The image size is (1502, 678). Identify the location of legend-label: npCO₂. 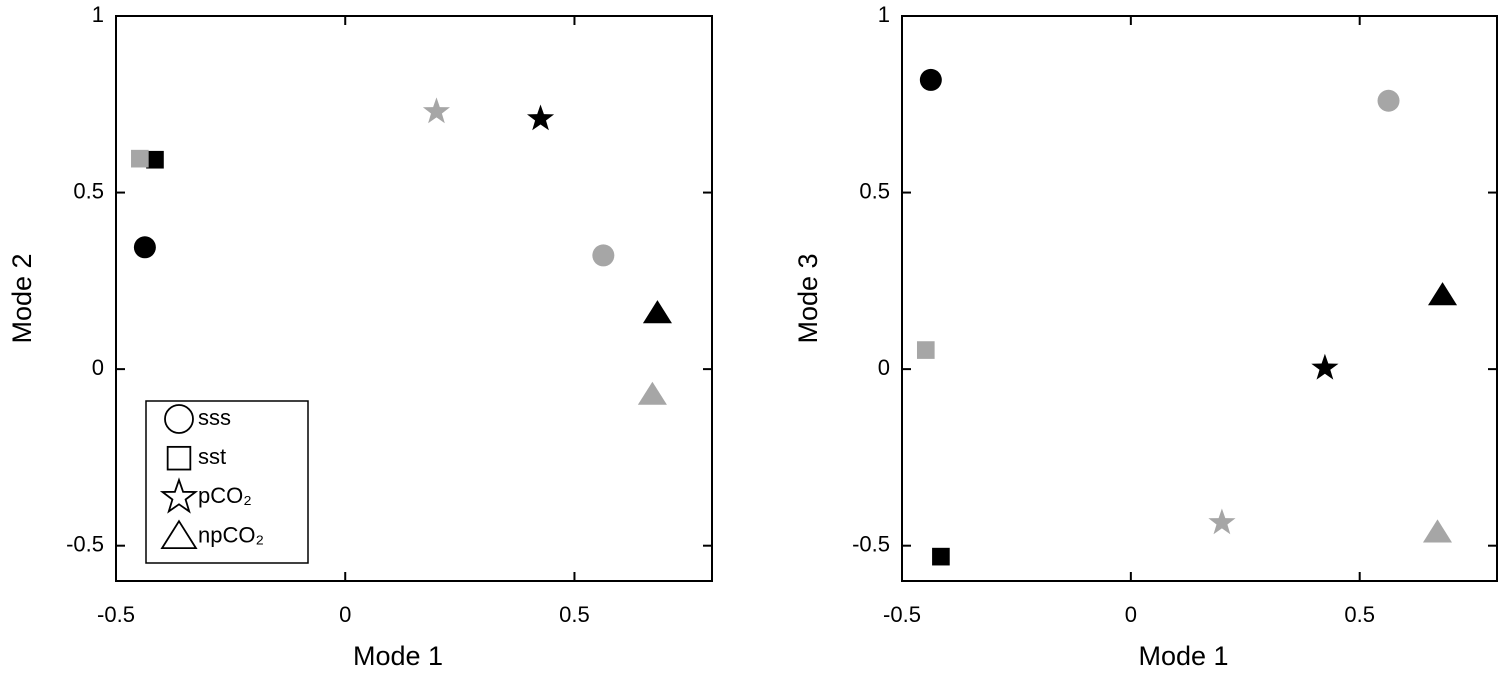
(231, 534).